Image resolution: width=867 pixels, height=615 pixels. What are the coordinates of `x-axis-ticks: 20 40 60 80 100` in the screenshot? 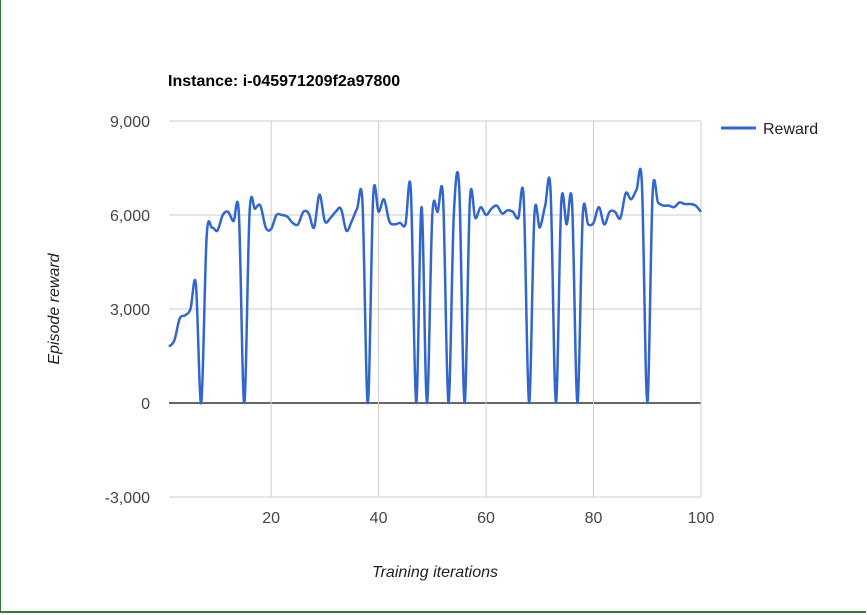 It's located at (488, 518).